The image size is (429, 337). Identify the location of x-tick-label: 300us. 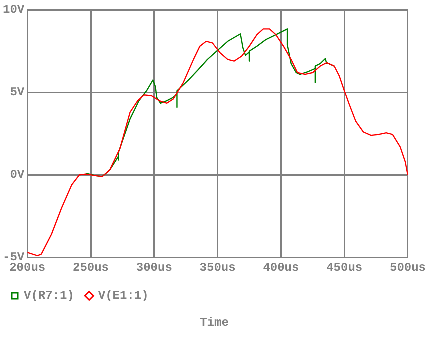
(154, 267).